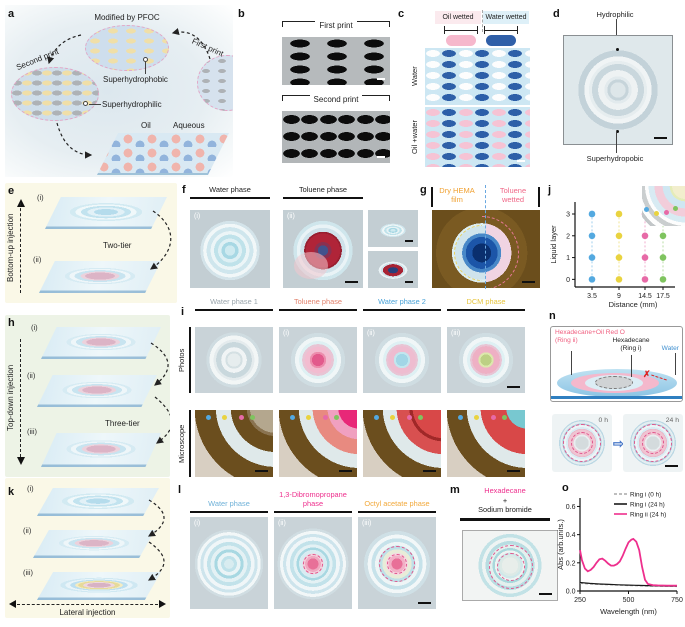 The height and width of the screenshot is (627, 685). I want to click on step-i-label: (i), so click(40, 197).